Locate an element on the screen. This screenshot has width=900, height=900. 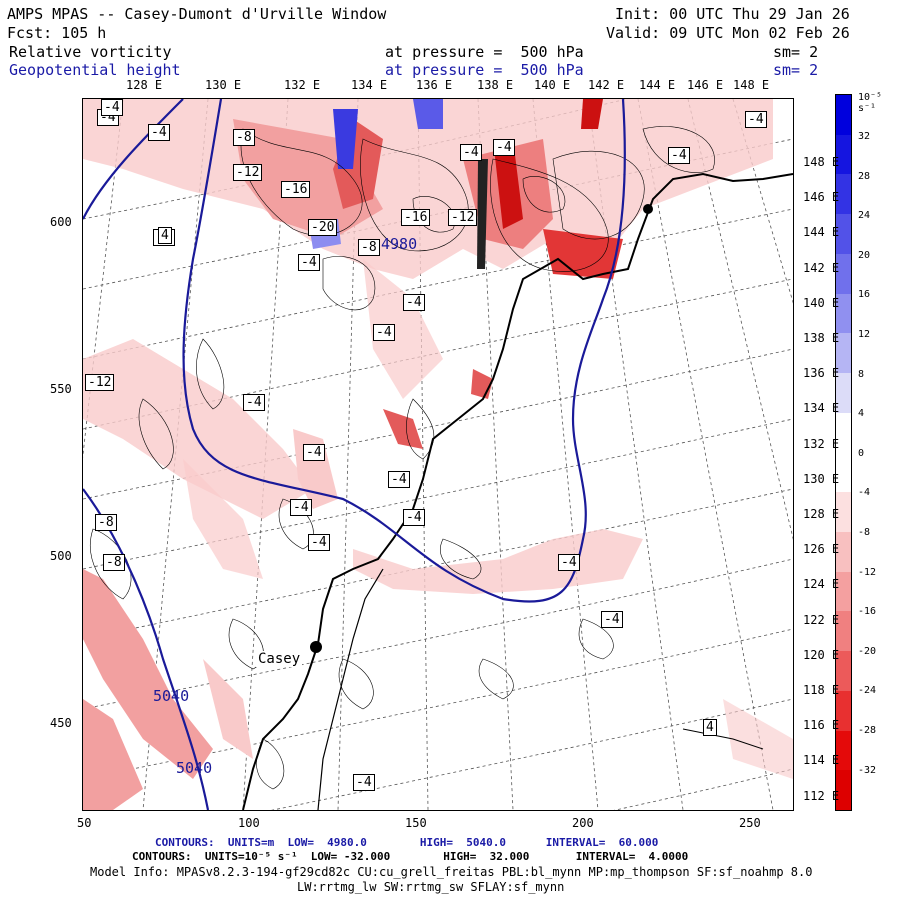
vorticity-contour-label: -12 is located at coordinates (248, 172).